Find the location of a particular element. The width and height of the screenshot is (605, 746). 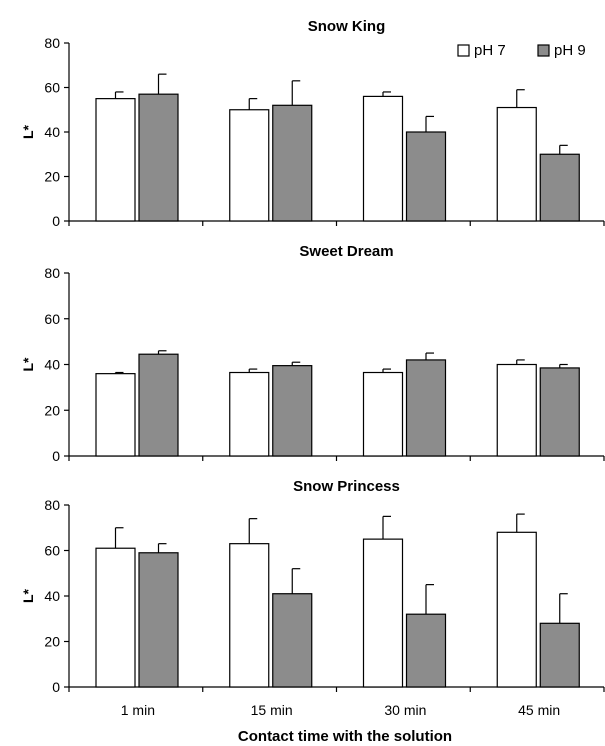

x-tick-label: 1 min is located at coordinates (138, 710).